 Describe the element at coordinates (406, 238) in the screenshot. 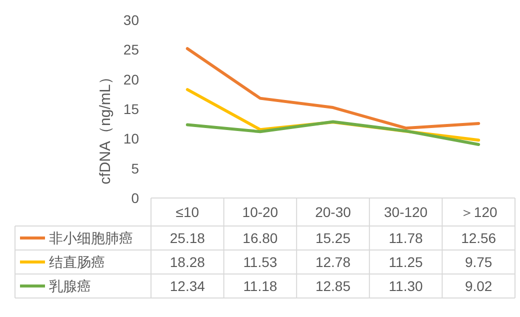

I see `data-label: 11.78` at that location.